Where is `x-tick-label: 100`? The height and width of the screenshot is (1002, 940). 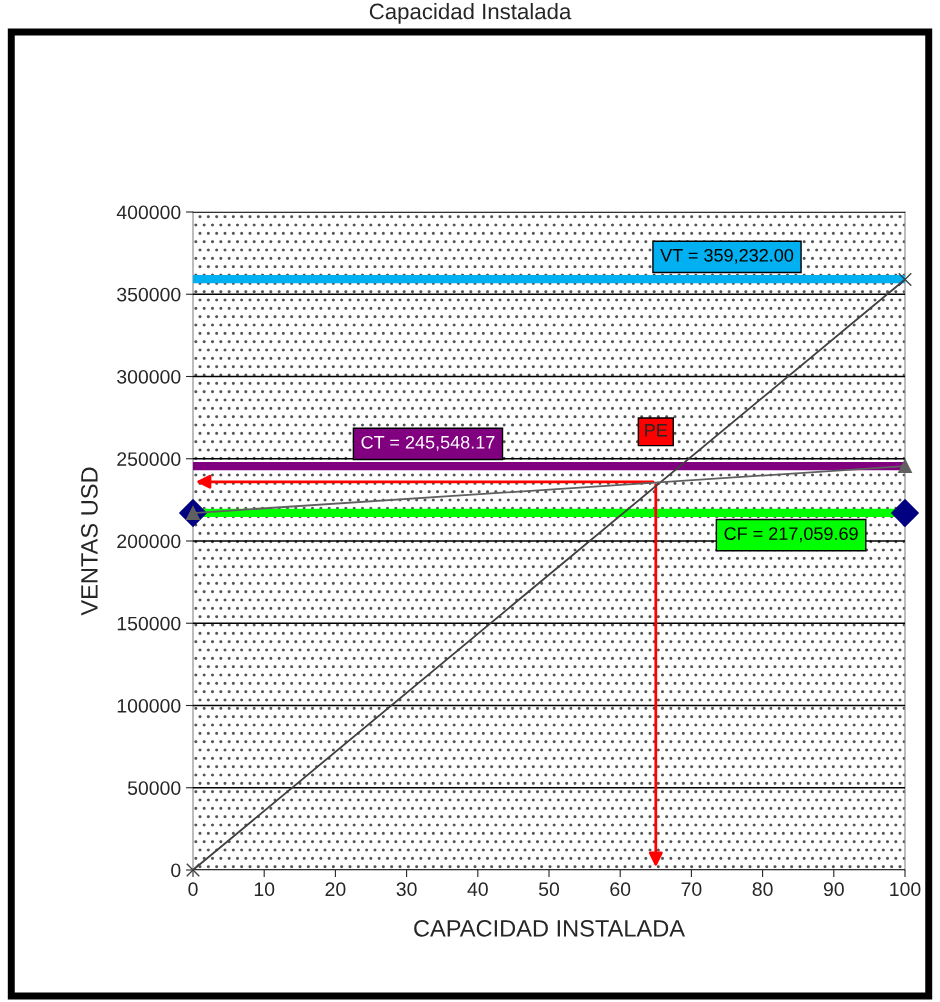
x-tick-label: 100 is located at coordinates (905, 889).